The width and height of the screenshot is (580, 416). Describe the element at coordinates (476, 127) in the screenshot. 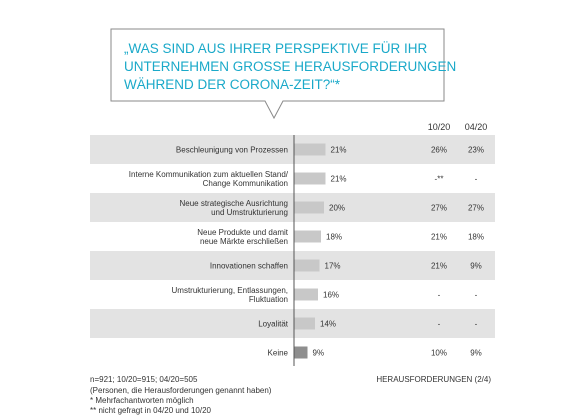

I see `comparison-header-2: 04/20` at that location.